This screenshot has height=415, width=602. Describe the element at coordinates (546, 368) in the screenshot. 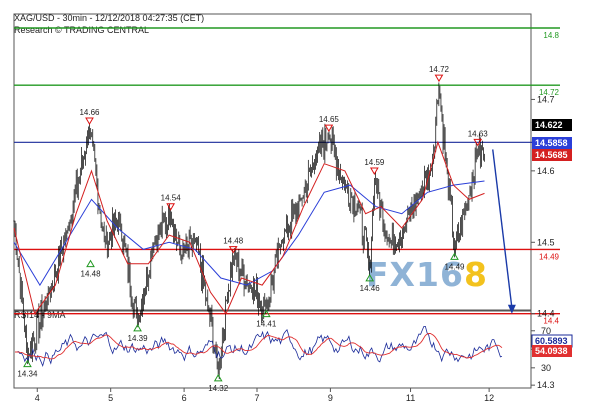

I see `rsi-tick-label-0: 30` at that location.